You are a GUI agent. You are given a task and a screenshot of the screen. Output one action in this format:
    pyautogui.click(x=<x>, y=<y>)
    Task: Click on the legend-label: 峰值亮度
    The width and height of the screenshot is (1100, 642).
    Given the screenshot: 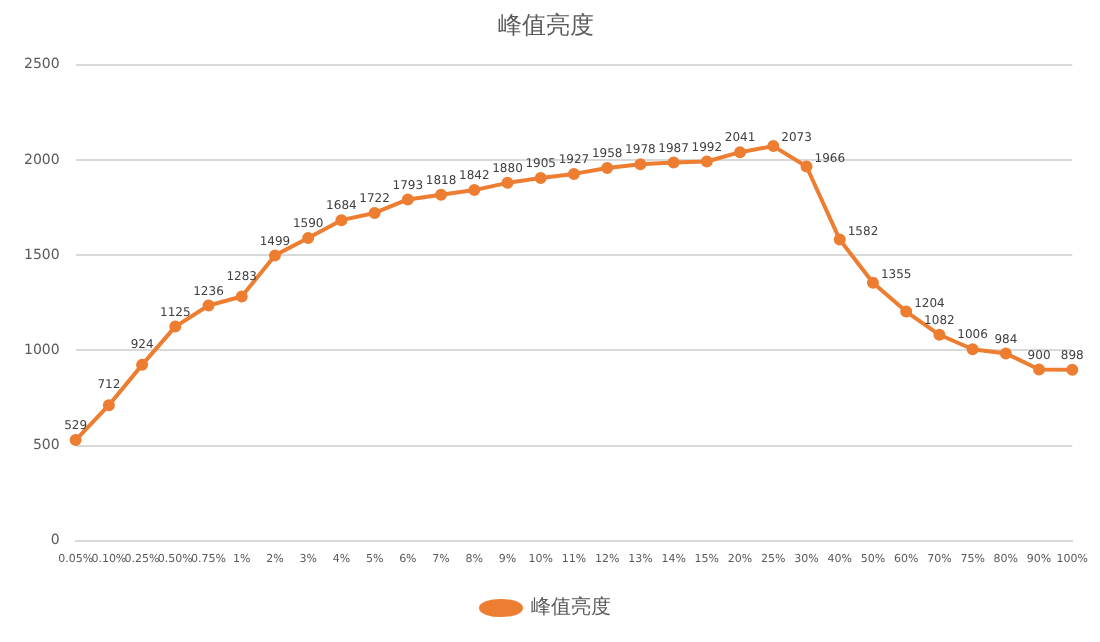 What is the action you would take?
    pyautogui.click(x=571, y=607)
    